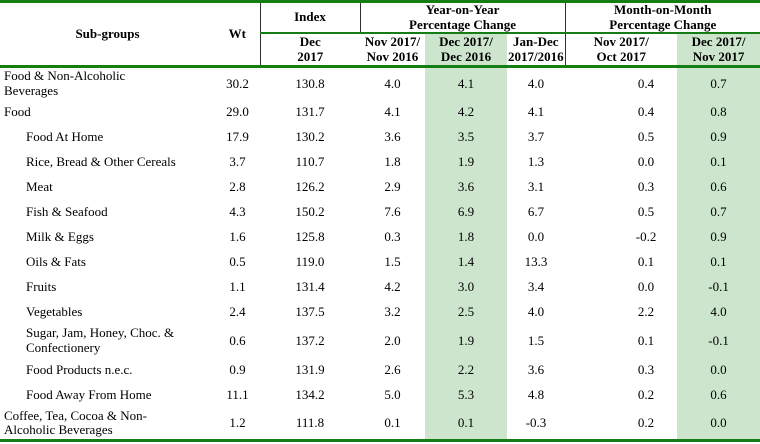  Describe the element at coordinates (392, 311) in the screenshot. I see `yoy-nov2017-nov2016-cell: 3.2` at that location.